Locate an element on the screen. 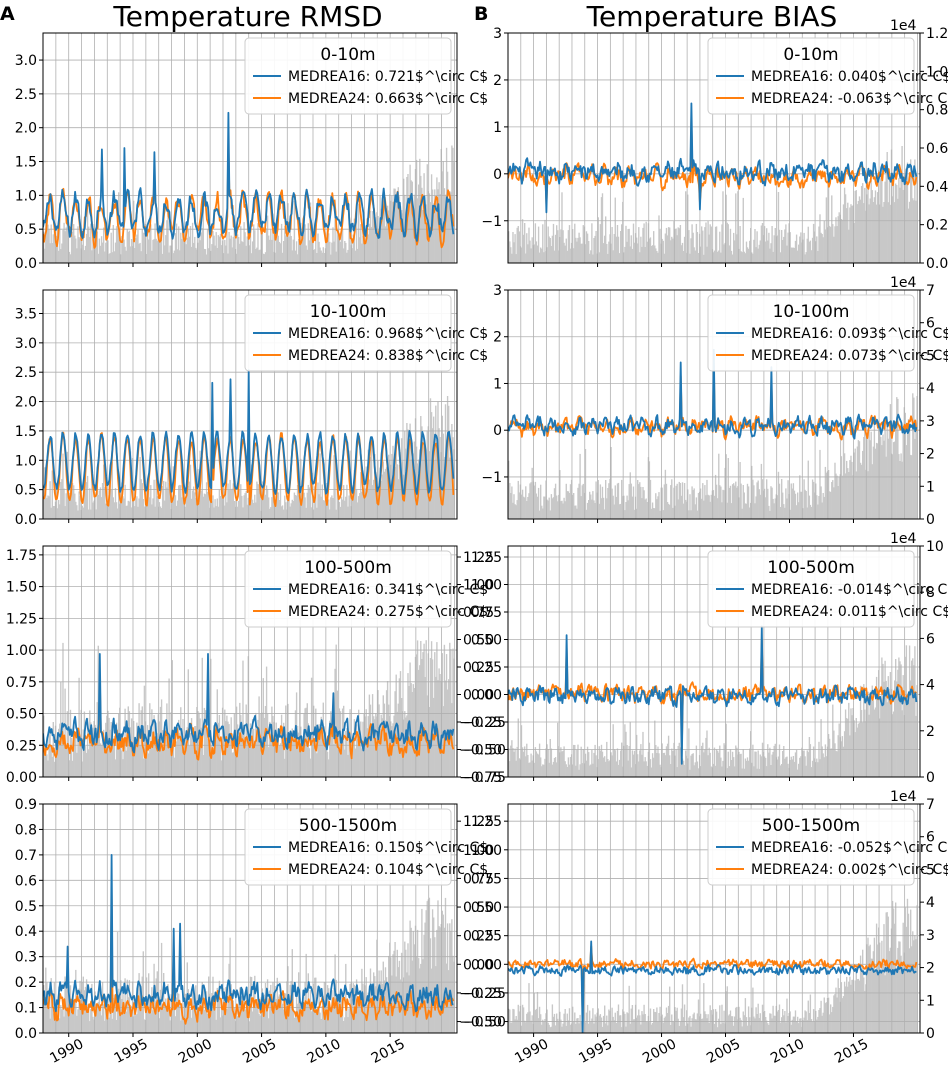 Image resolution: width=948 pixels, height=1071 pixels. y-tick-label: 1.25 is located at coordinates (21, 619).